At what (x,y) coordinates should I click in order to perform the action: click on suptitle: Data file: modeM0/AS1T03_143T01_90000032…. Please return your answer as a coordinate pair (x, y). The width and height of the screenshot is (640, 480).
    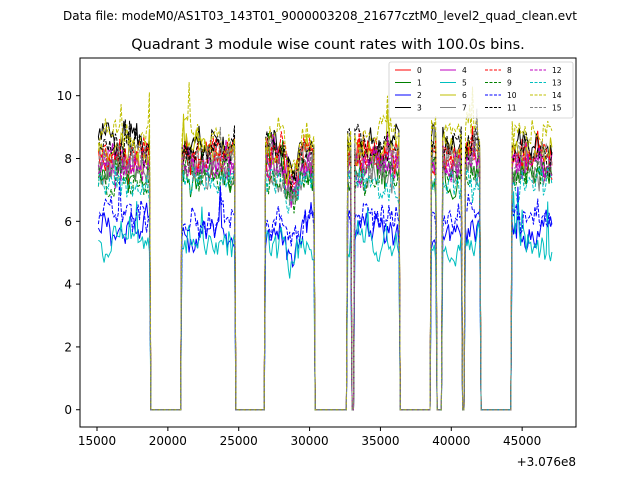
    Looking at the image, I should click on (320, 16).